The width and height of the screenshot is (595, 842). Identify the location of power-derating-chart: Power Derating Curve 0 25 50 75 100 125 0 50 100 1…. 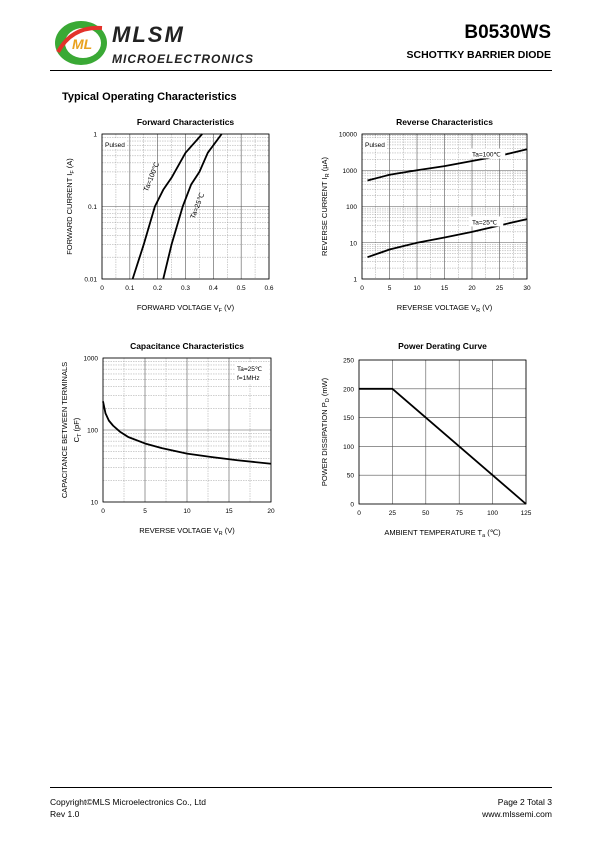
(426, 440).